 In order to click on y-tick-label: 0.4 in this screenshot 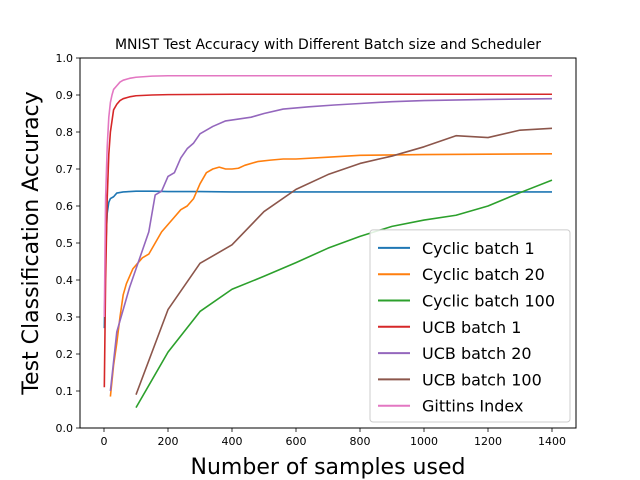, I will do `click(65, 280)`.